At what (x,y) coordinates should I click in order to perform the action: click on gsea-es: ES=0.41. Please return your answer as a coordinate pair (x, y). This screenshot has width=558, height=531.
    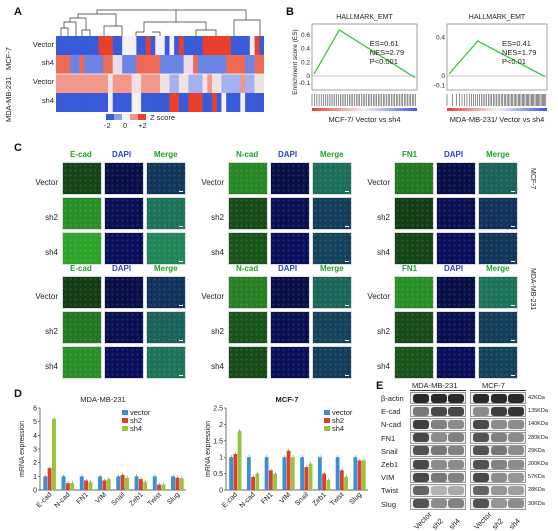
    Looking at the image, I should click on (516, 43).